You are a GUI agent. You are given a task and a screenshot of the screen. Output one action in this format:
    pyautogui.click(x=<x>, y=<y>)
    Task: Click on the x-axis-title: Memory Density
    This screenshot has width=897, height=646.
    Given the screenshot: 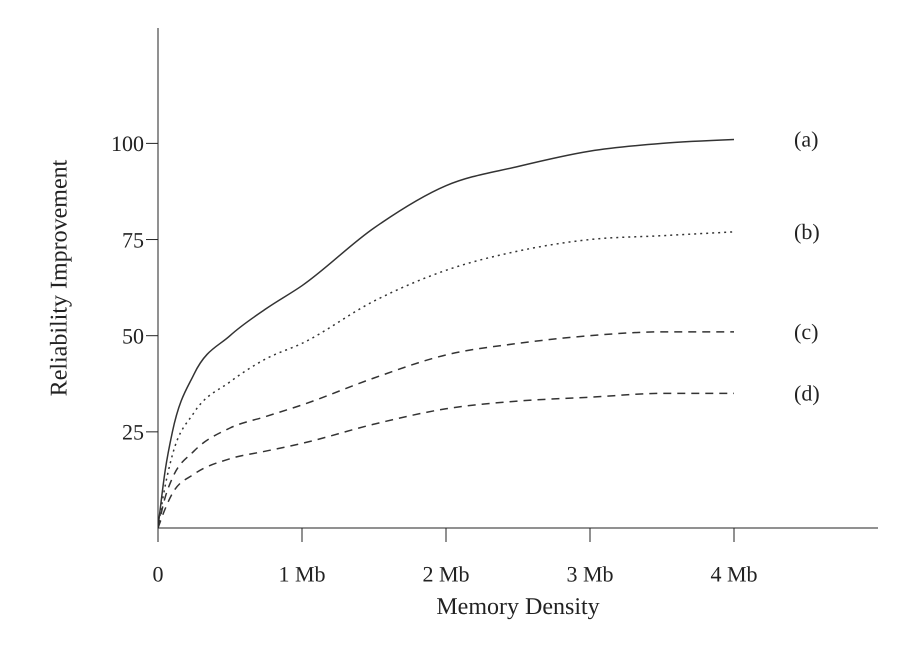 What is the action you would take?
    pyautogui.click(x=518, y=607)
    